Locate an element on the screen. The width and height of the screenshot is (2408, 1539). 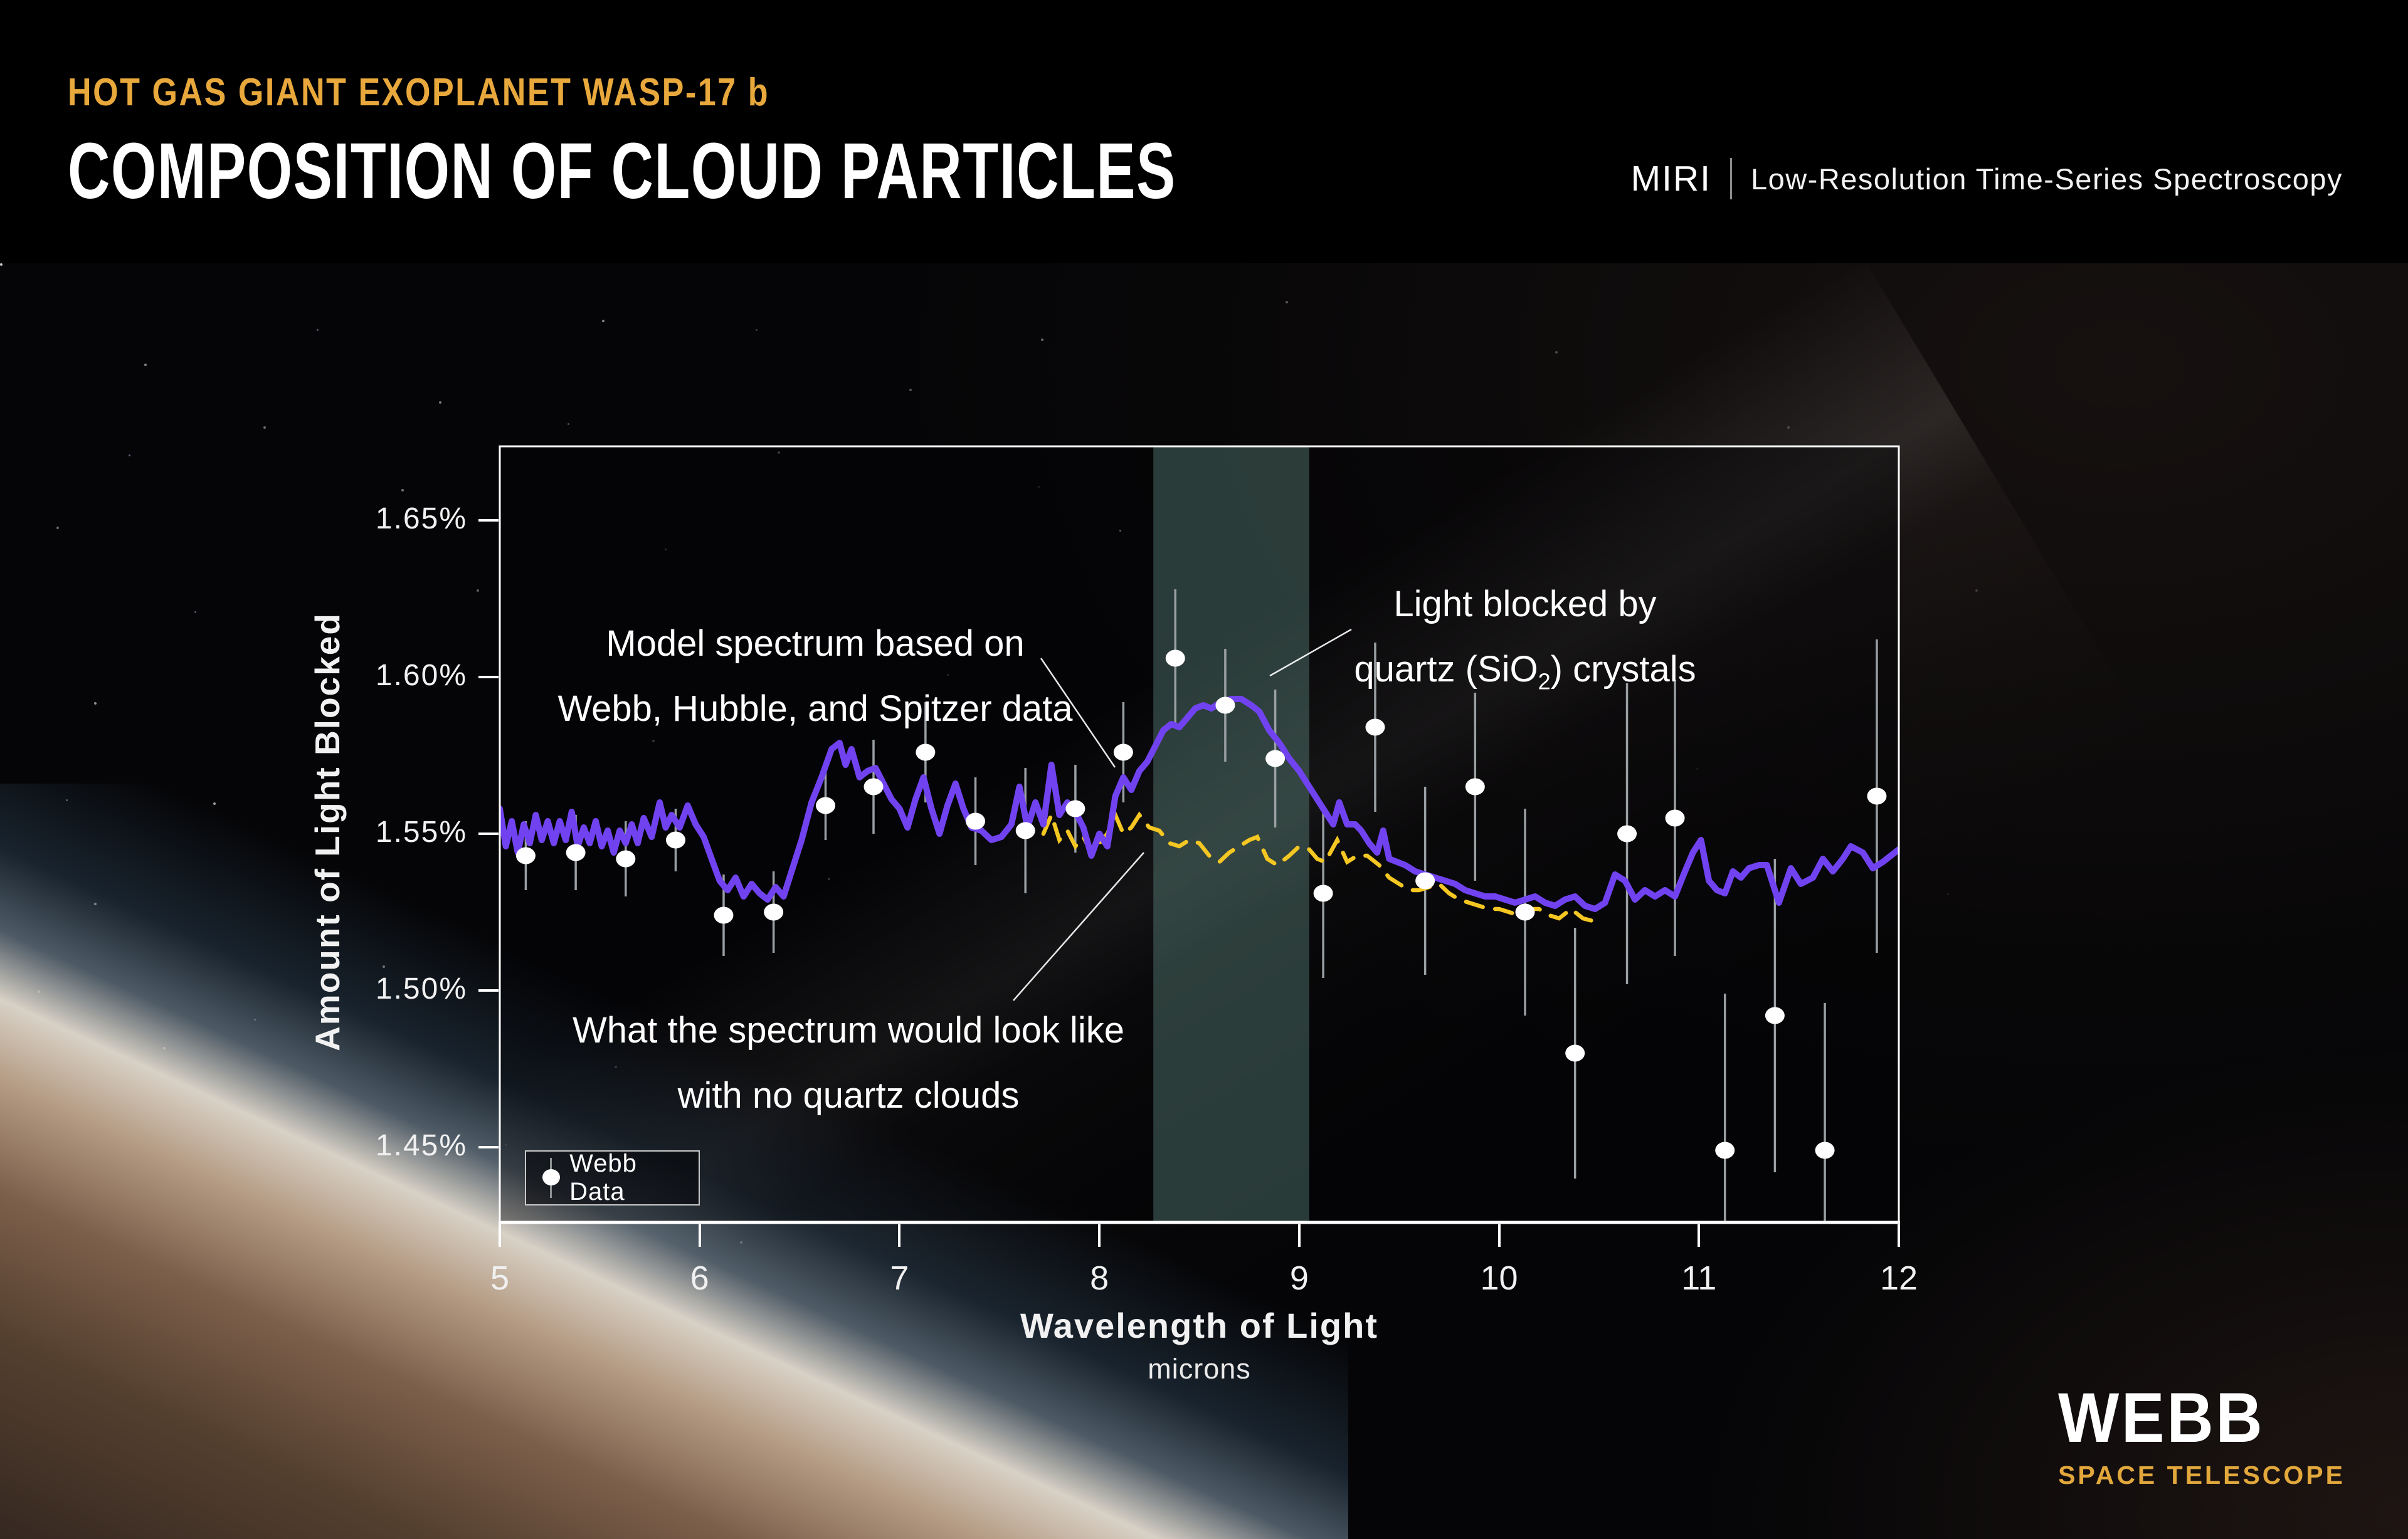
quartz-highlight-band is located at coordinates (1231, 834).